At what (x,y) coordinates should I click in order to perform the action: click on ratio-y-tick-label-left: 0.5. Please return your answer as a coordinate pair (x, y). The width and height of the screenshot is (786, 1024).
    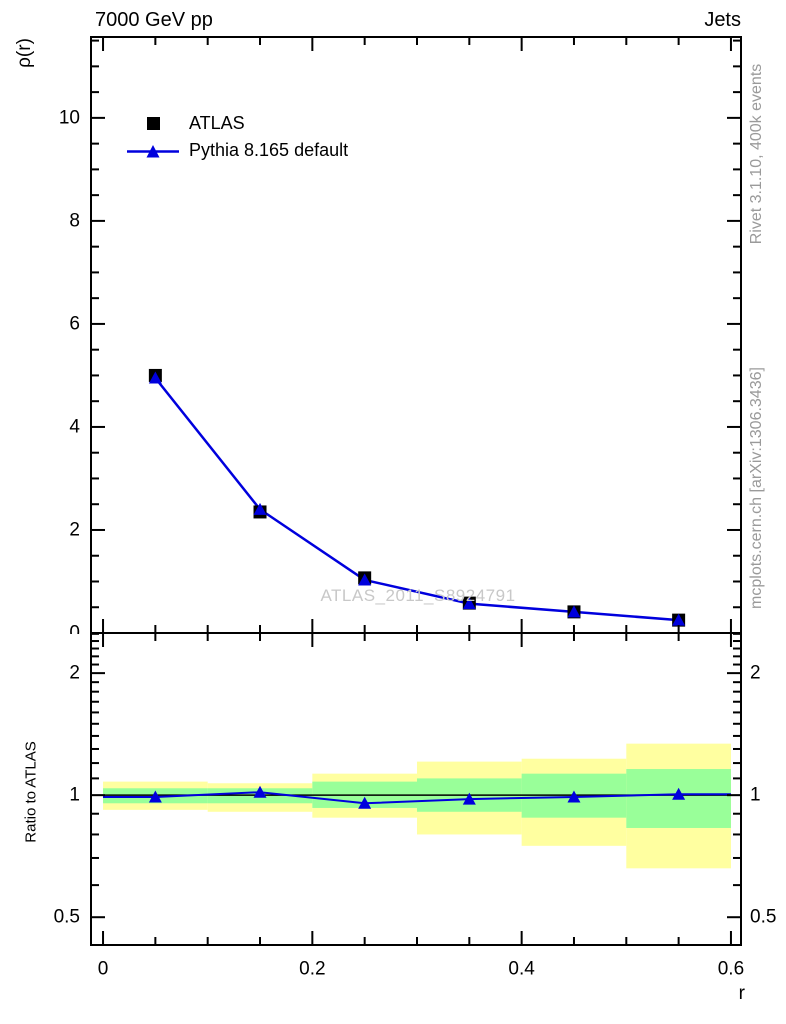
    Looking at the image, I should click on (67, 917).